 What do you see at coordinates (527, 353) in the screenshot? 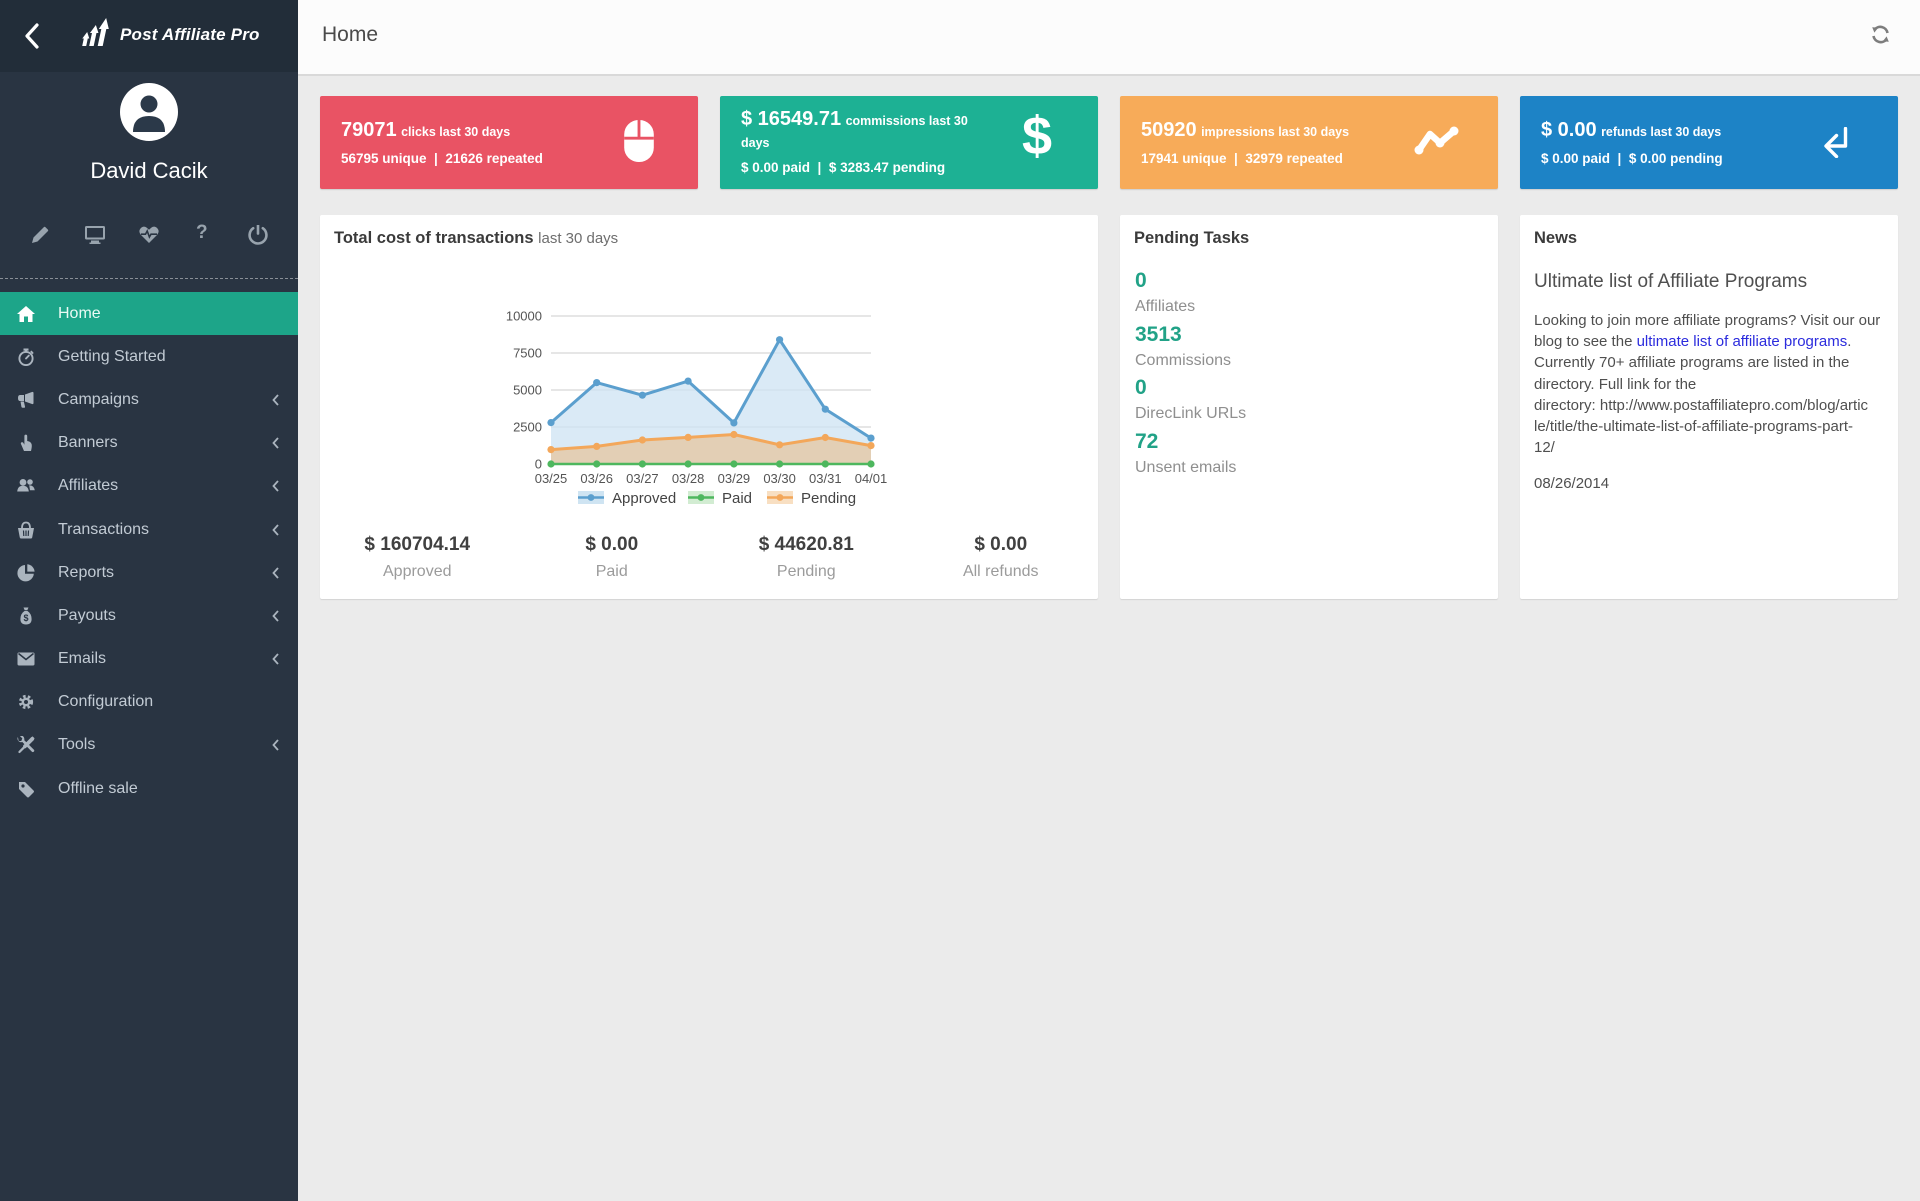
I see `svg-text: 7500` at bounding box center [527, 353].